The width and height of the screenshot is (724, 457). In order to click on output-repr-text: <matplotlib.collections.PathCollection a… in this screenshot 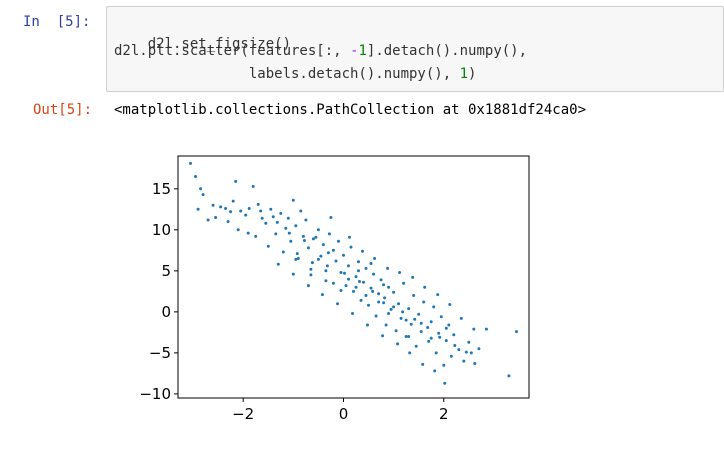, I will do `click(350, 110)`.